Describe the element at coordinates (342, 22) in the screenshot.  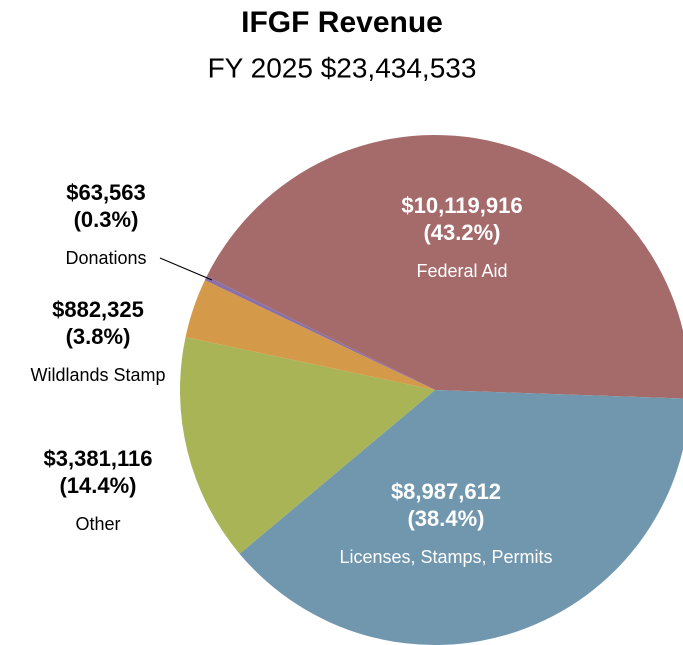
I see `chart-title: IFGF Revenue` at that location.